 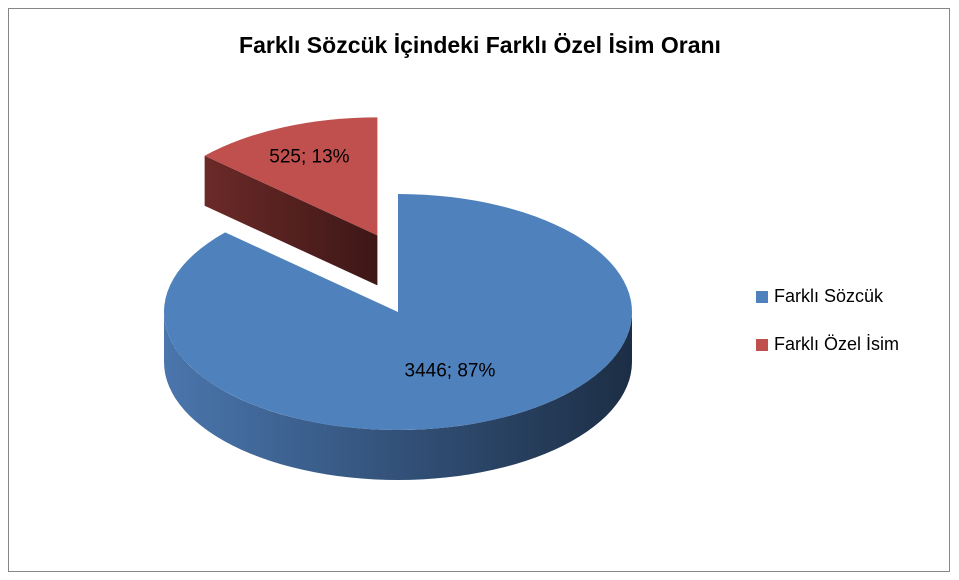 What do you see at coordinates (398, 396) in the screenshot?
I see `pie-side` at bounding box center [398, 396].